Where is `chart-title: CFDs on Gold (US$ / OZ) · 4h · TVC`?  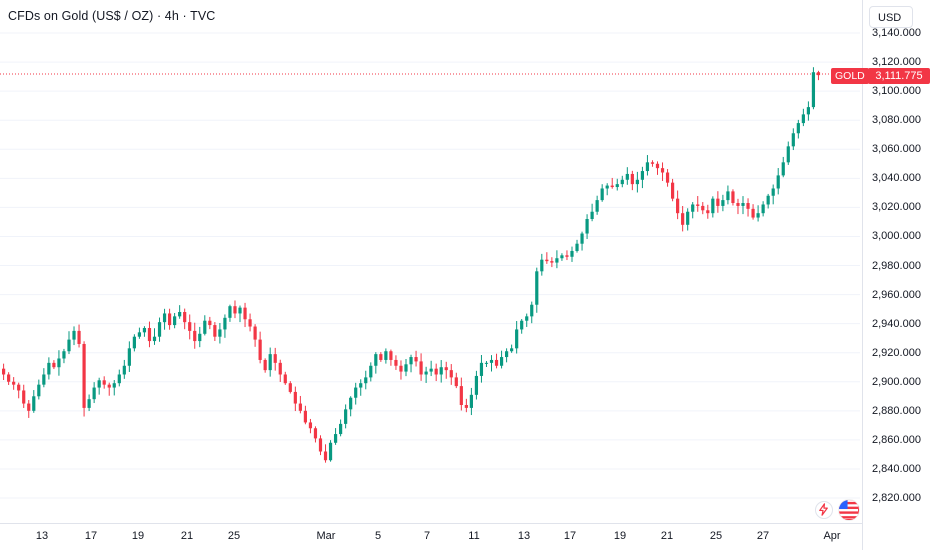 chart-title: CFDs on Gold (US$ / OZ) · 4h · TVC is located at coordinates (112, 16).